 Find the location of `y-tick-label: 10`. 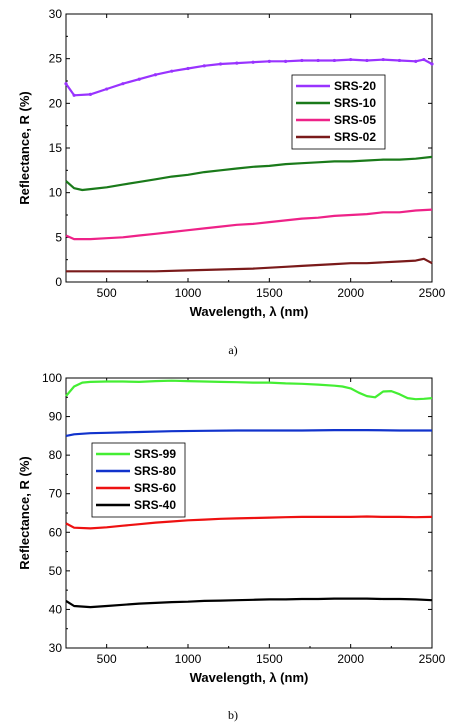

y-tick-label: 10 is located at coordinates (56, 193).